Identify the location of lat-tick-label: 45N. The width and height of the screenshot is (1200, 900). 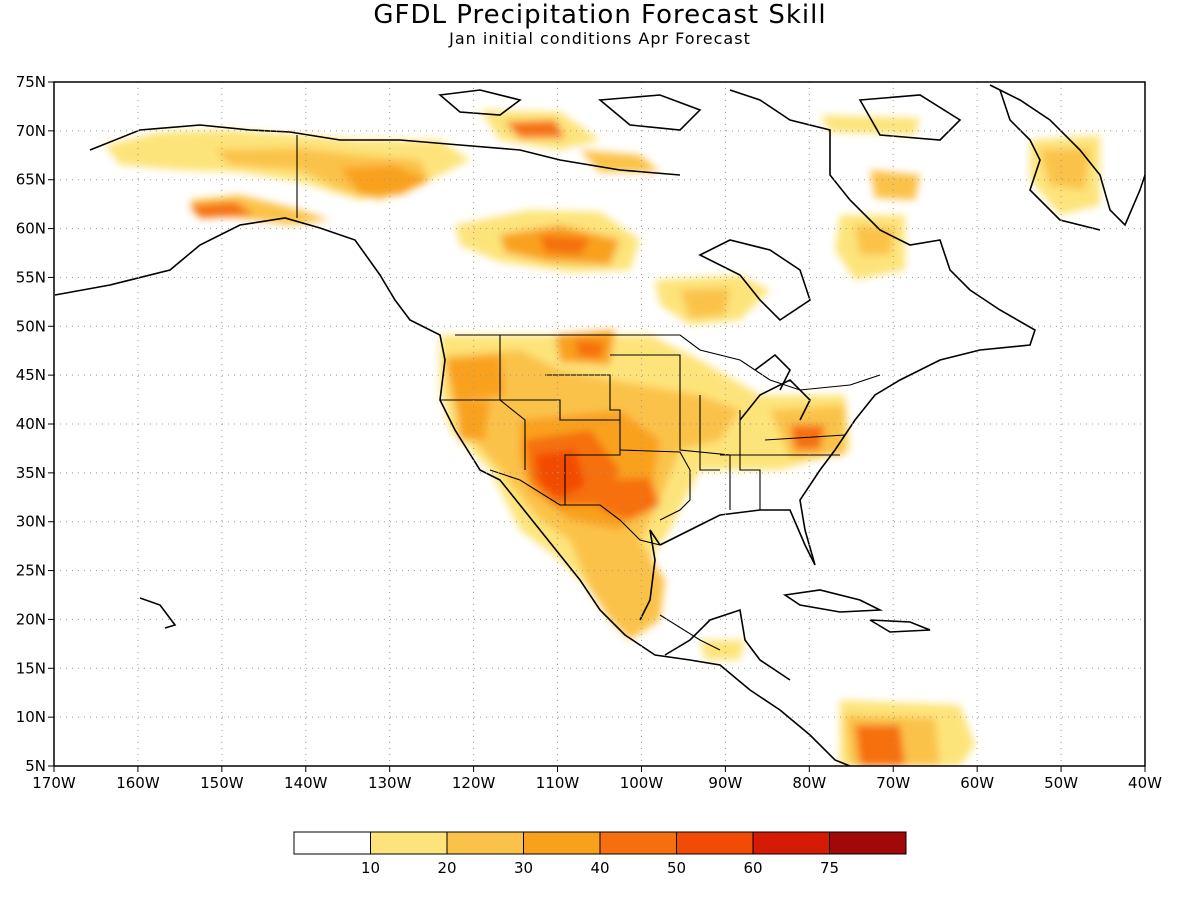
(31, 375).